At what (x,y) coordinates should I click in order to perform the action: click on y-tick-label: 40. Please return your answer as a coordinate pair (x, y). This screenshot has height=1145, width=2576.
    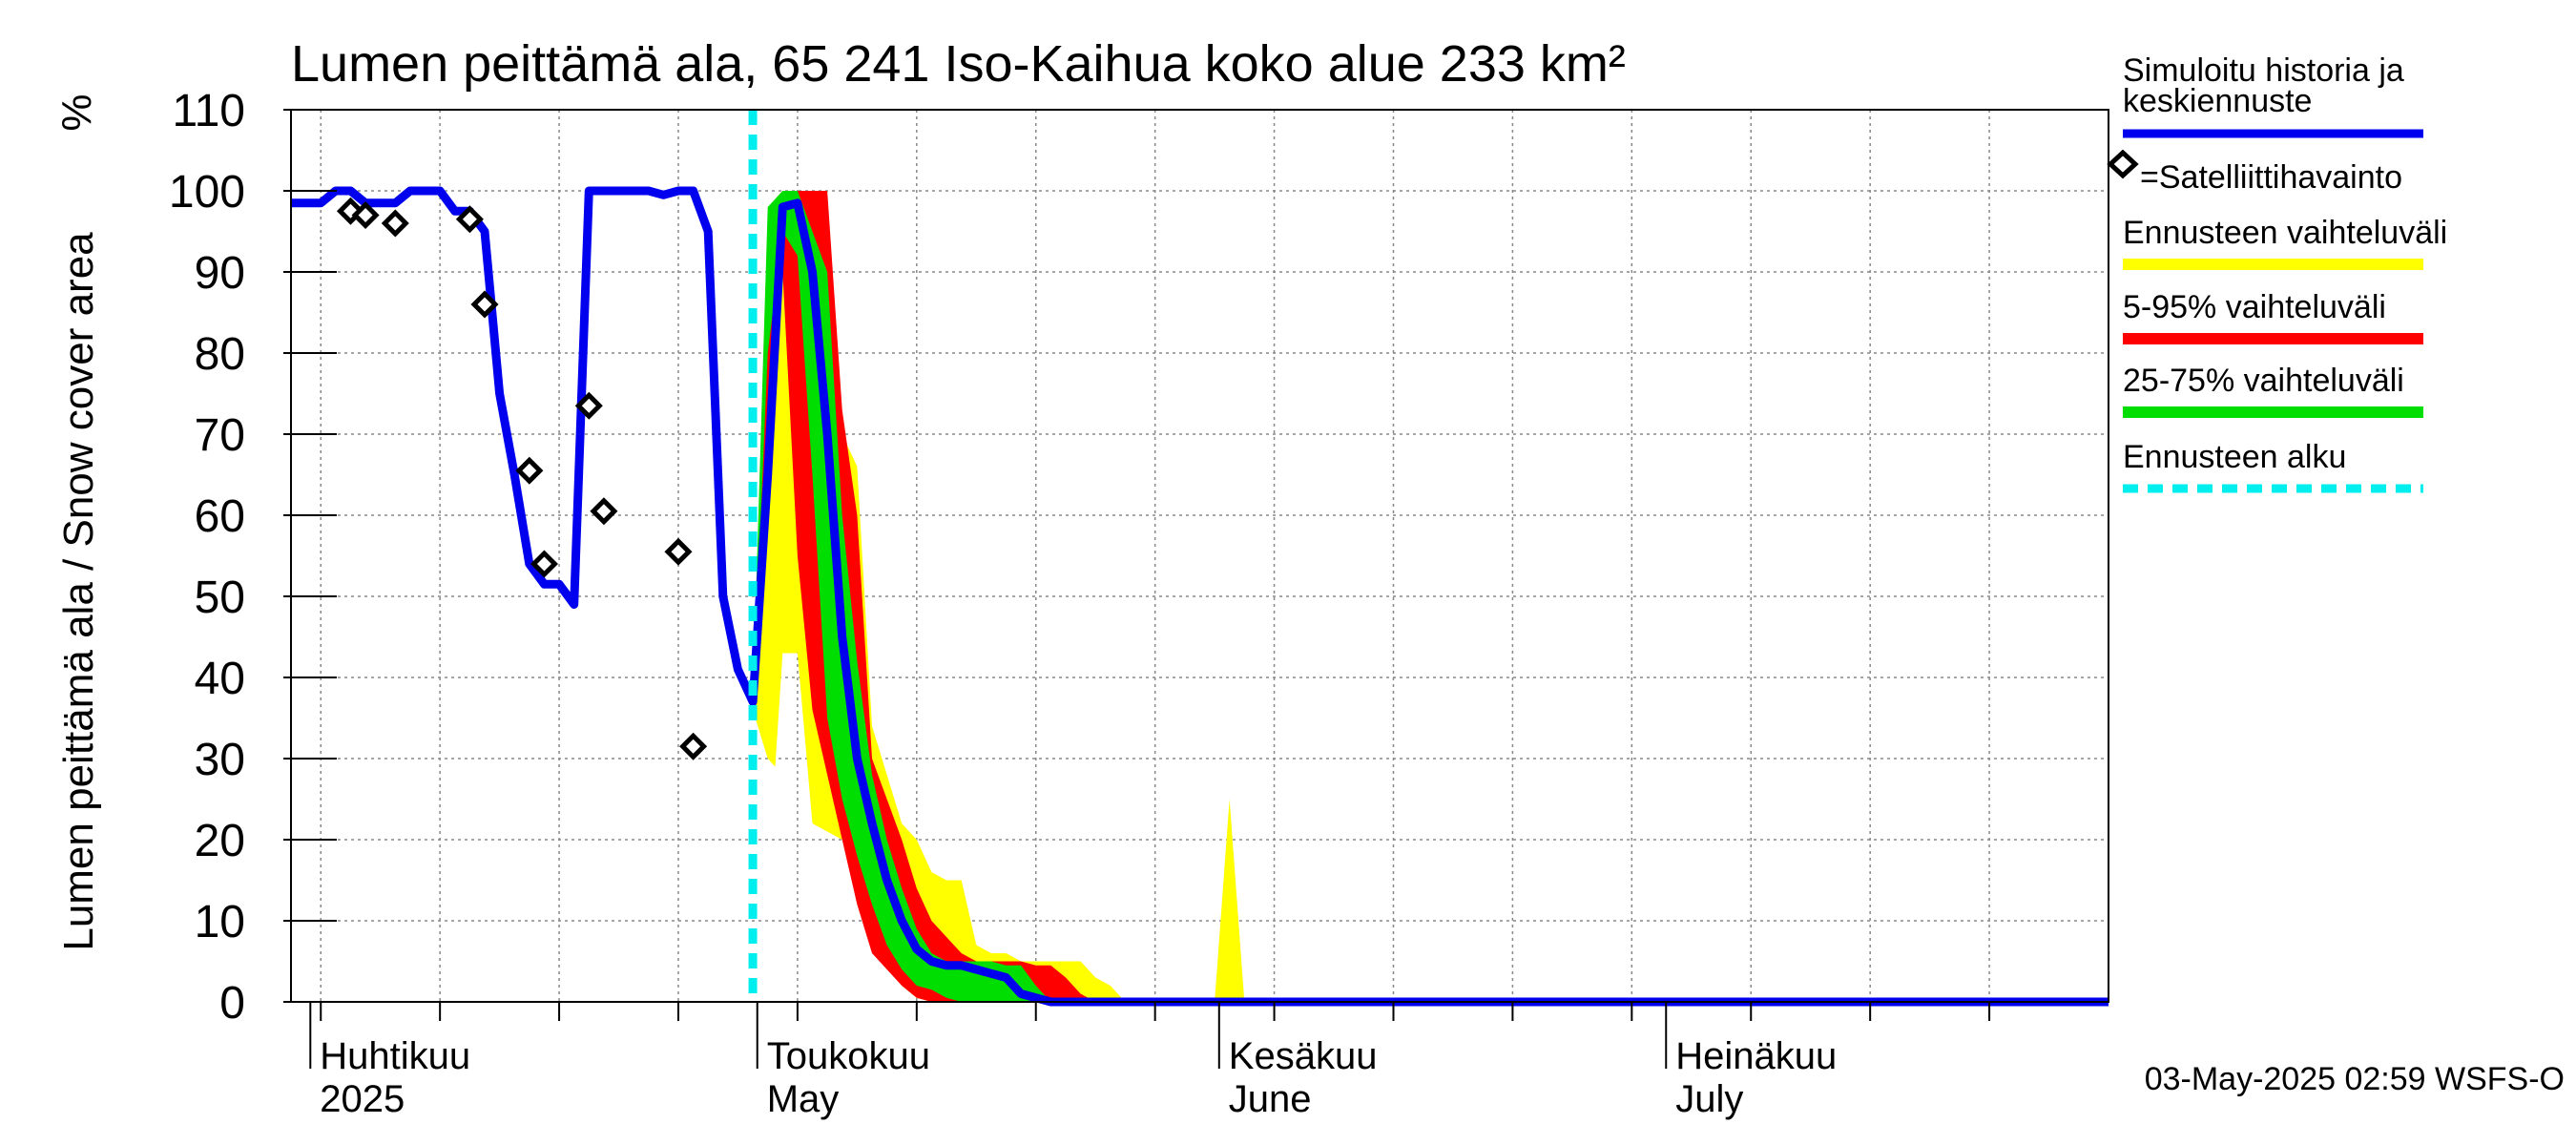
    Looking at the image, I should click on (220, 679).